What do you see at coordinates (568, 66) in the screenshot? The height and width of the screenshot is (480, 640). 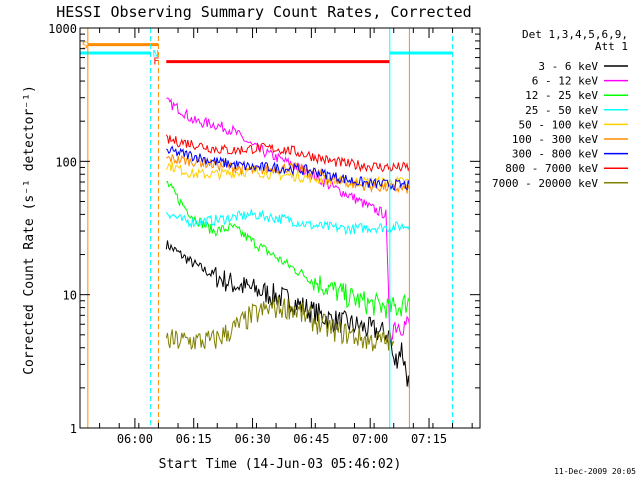 I see `legend-label-0: 3 - 6 keV` at bounding box center [568, 66].